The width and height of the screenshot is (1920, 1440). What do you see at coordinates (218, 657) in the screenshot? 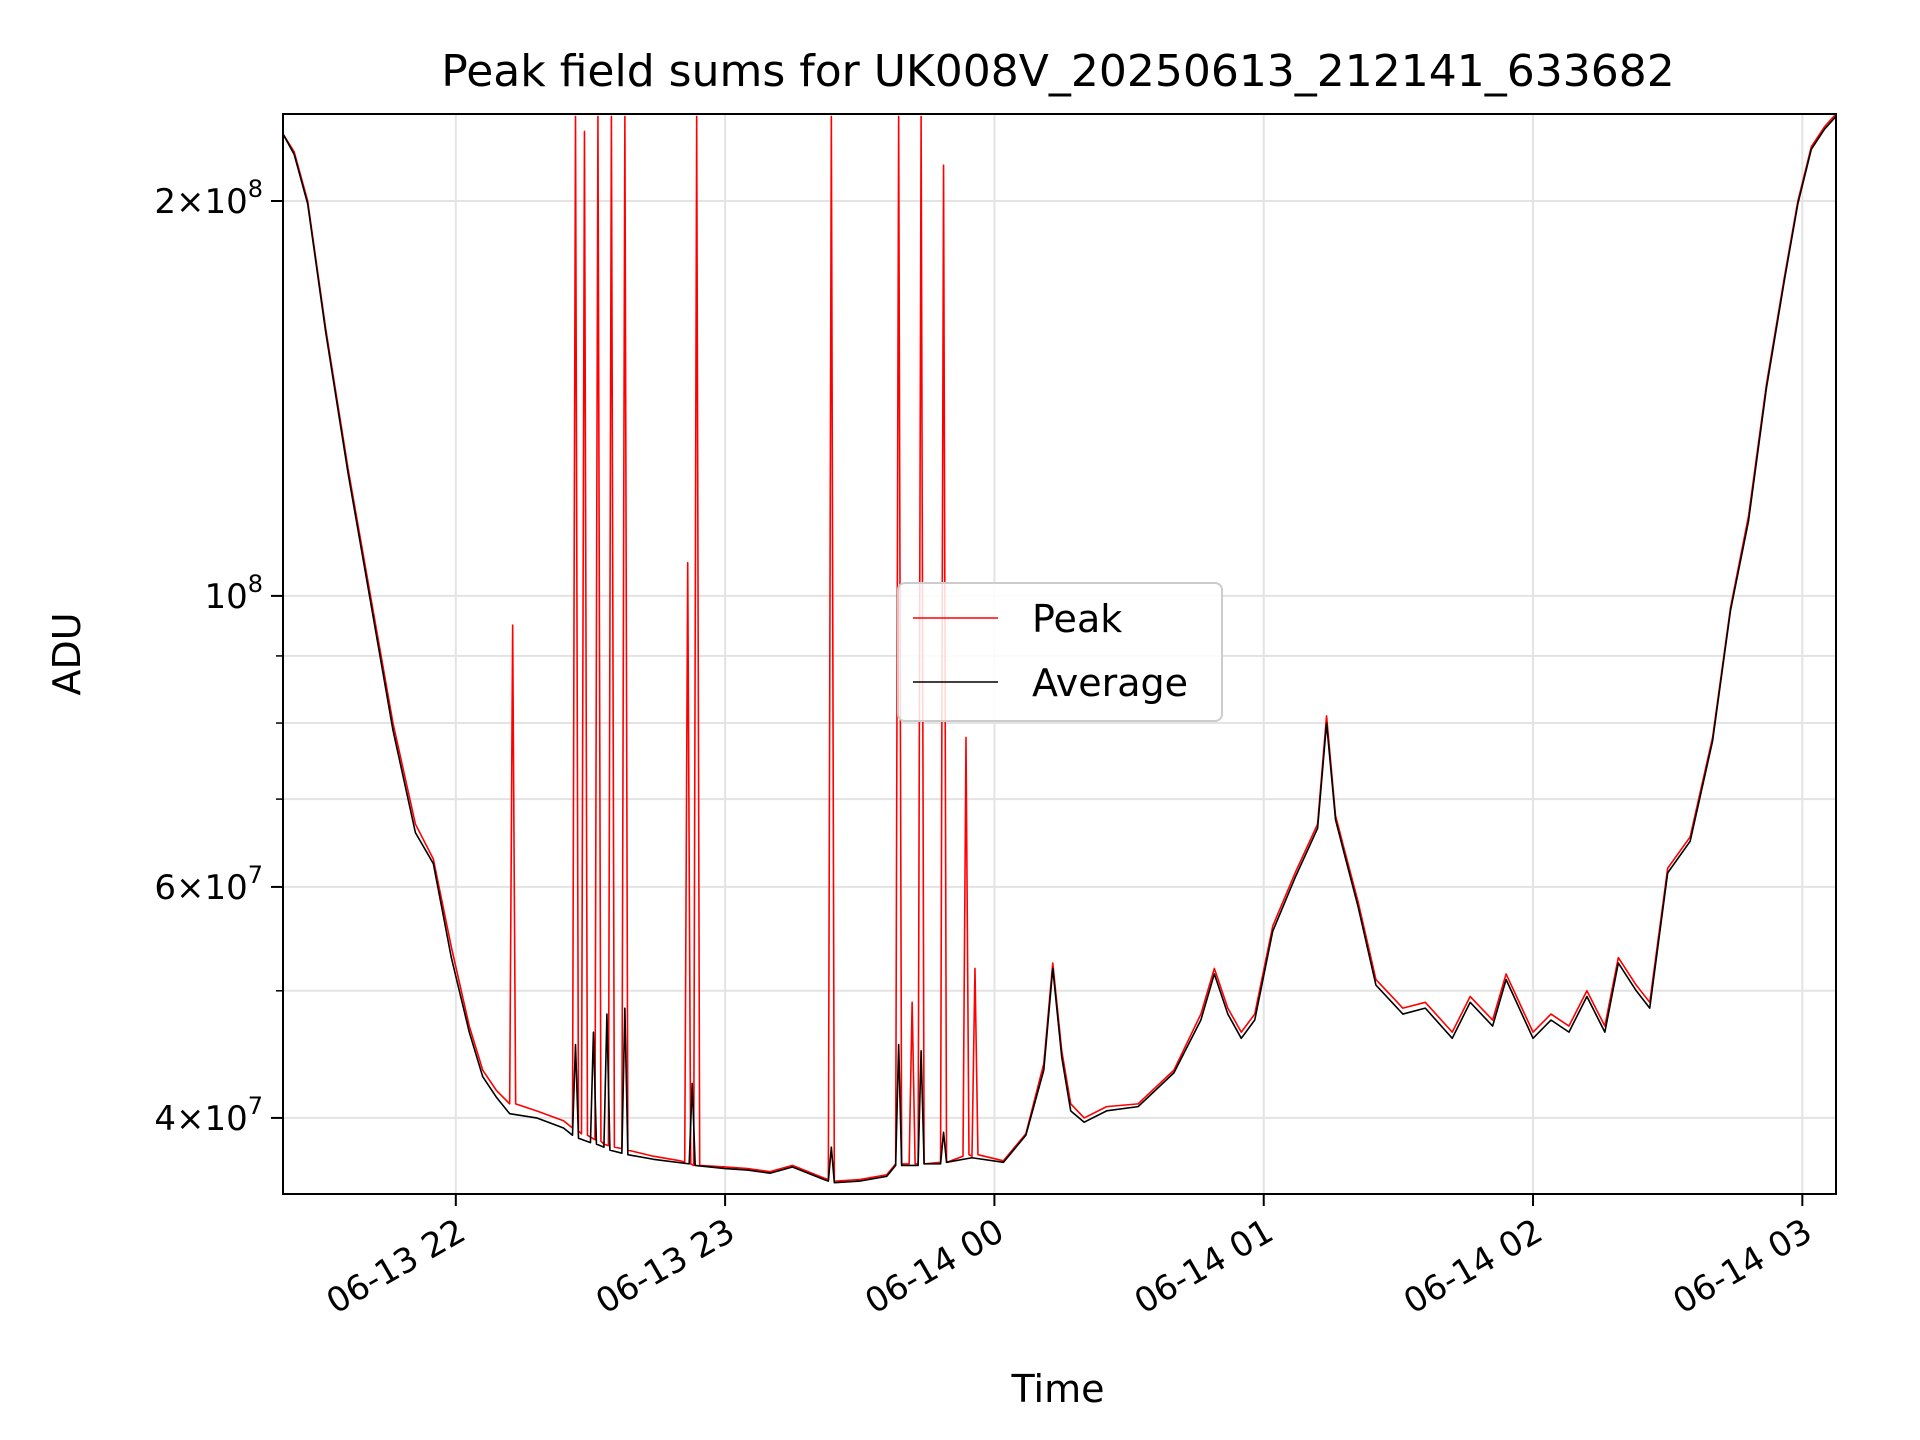
I see `y-axis-ticks: 4×107 6×107 108 2×108` at bounding box center [218, 657].